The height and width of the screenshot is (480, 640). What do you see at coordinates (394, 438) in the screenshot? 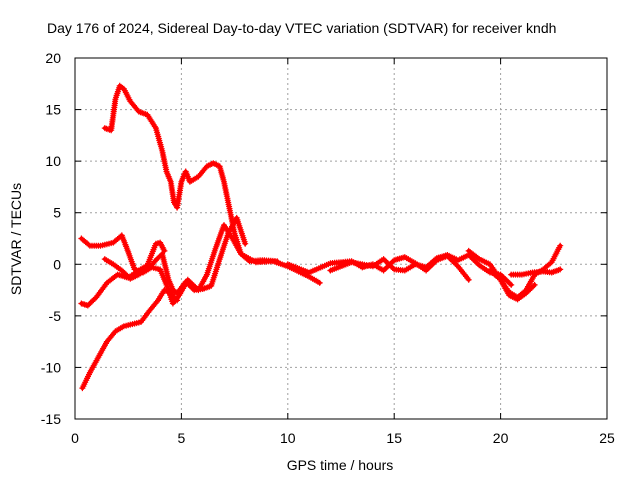
I see `x-tick-label: 15` at bounding box center [394, 438].